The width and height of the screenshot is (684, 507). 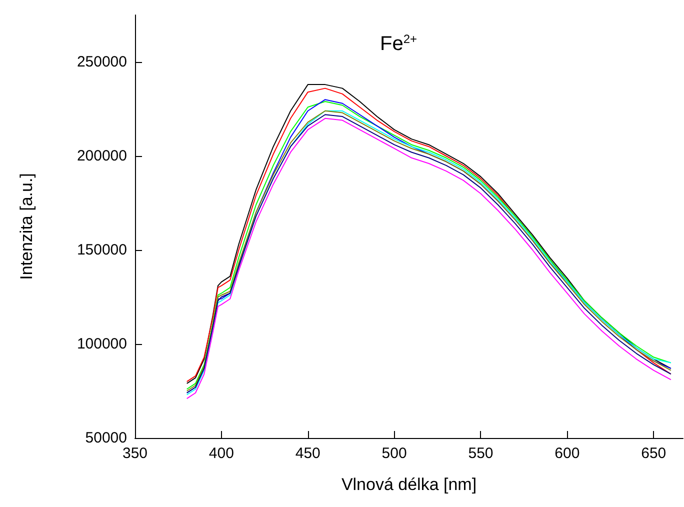 I want to click on y-tick-label: 100000, so click(x=101, y=344).